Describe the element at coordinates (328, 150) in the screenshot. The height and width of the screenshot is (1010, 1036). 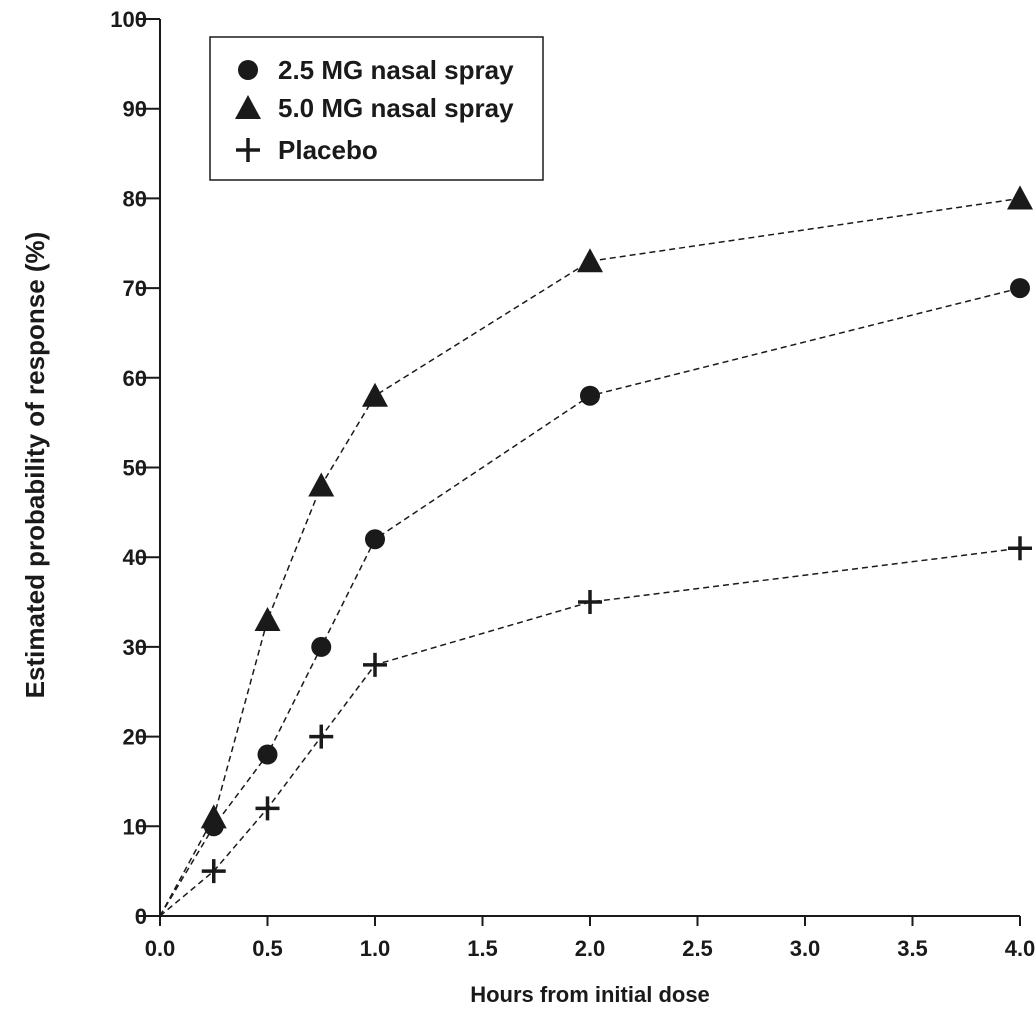
I see `legend-label: Placebo` at that location.